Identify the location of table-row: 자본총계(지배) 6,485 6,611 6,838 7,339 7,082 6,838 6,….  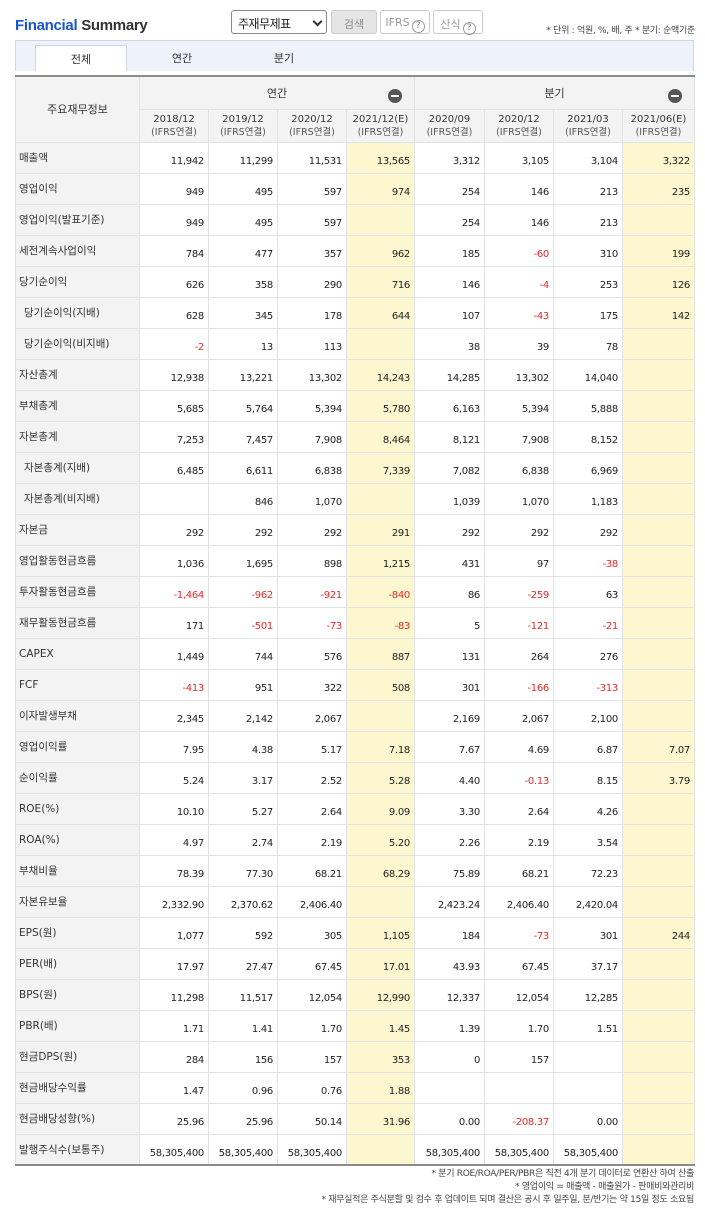
(355, 467).